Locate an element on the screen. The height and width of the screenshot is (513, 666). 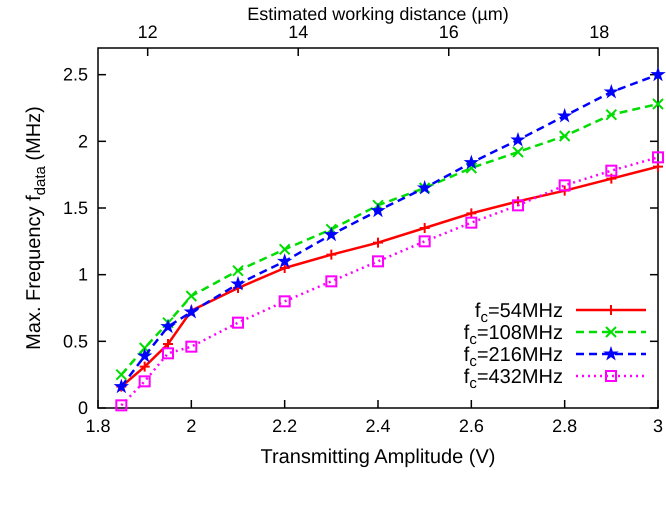
x-axis-title: Transmitting Amplitude (V) is located at coordinates (378, 457).